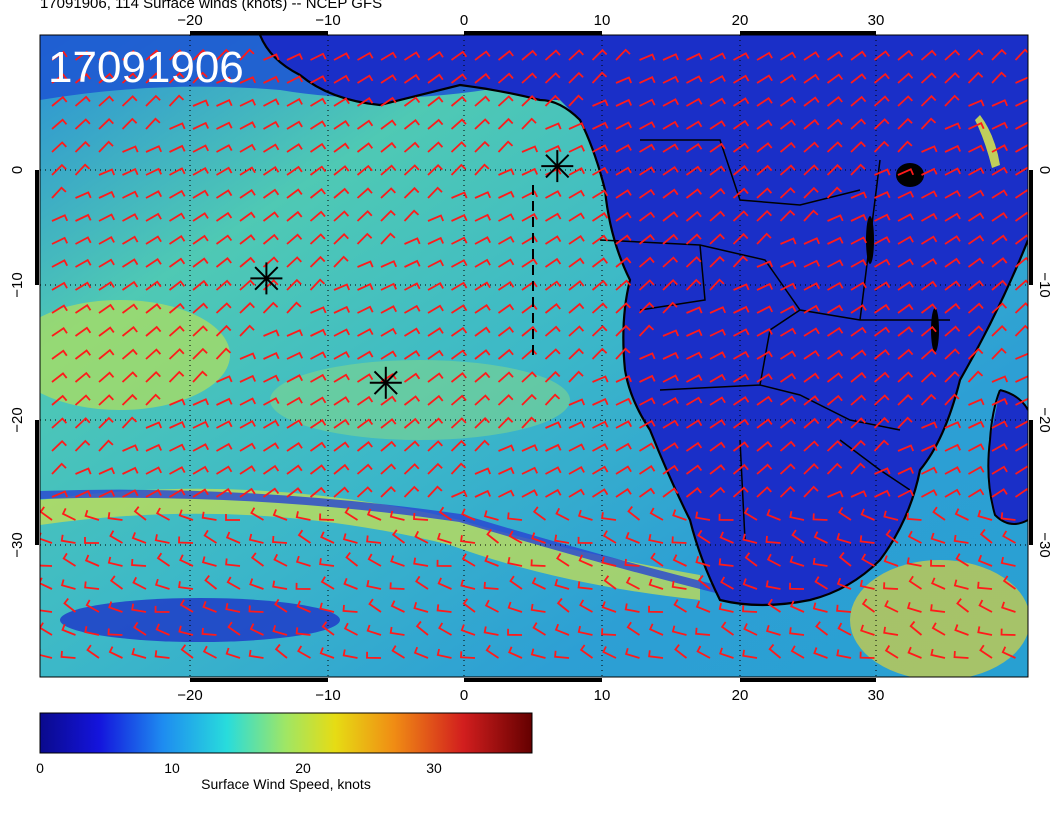 This screenshot has width=1056, height=816. What do you see at coordinates (327, 693) in the screenshot?
I see `lon-tick-bottom-2: −10` at bounding box center [327, 693].